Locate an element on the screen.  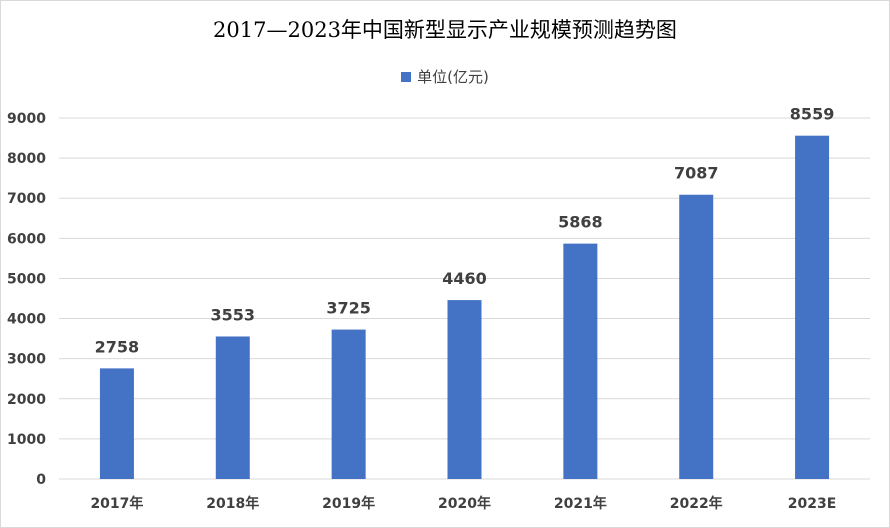
y-tick-label: 3000 is located at coordinates (26, 360).